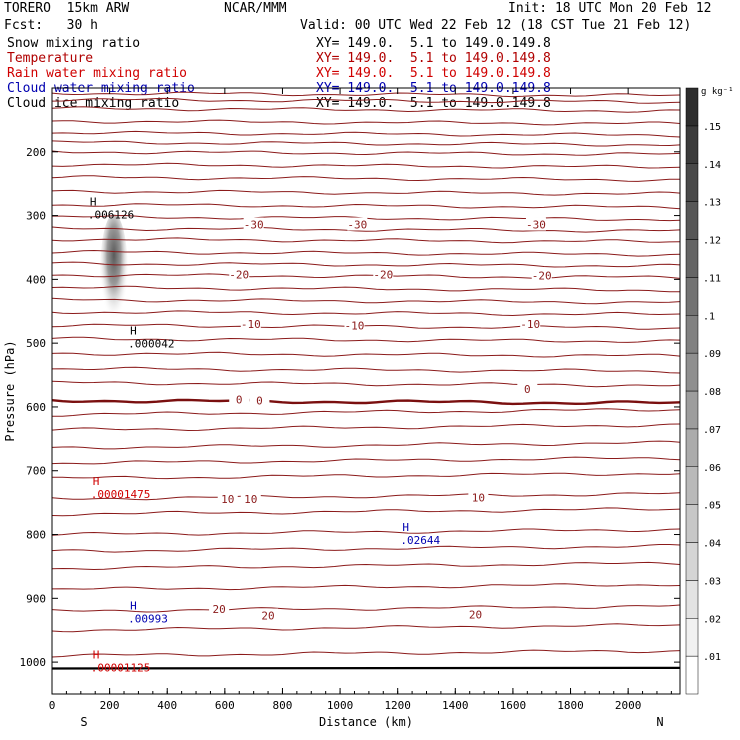  What do you see at coordinates (50, 58) in the screenshot?
I see `legend-temperature-name: Temperature` at bounding box center [50, 58].